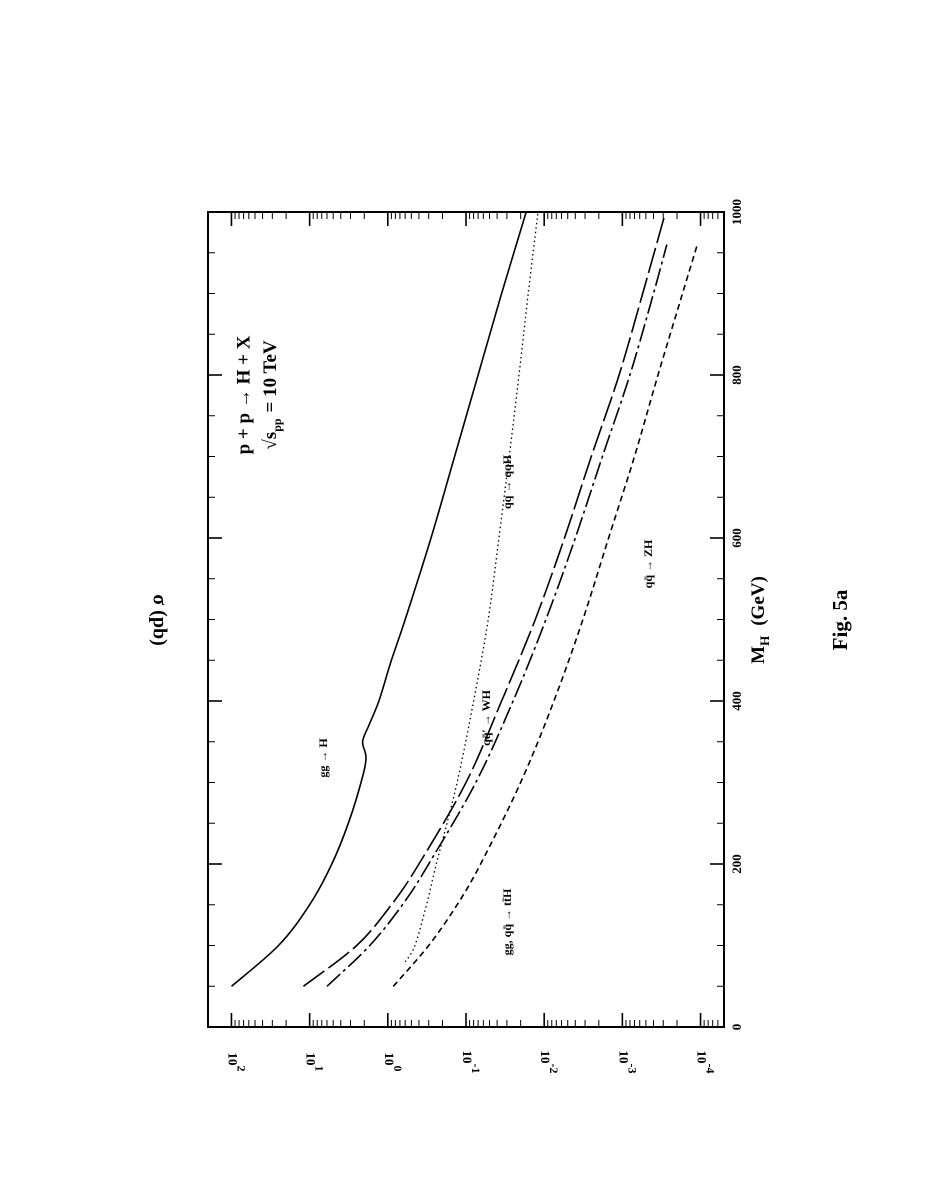 The image size is (927, 1199). I want to click on y-tick-label-exp: -2, so click(554, 1069).